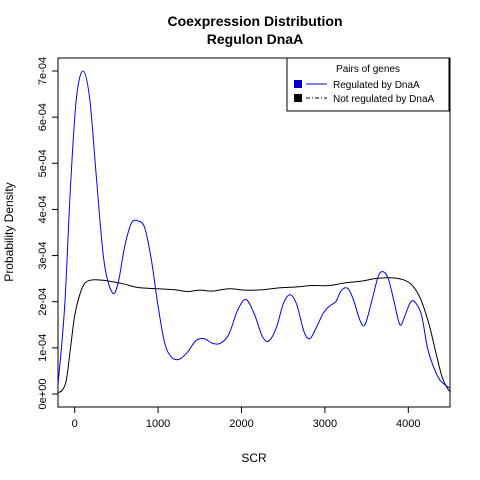 Image resolution: width=480 pixels, height=480 pixels. Describe the element at coordinates (75, 424) in the screenshot. I see `x-tick-label: 0` at that location.